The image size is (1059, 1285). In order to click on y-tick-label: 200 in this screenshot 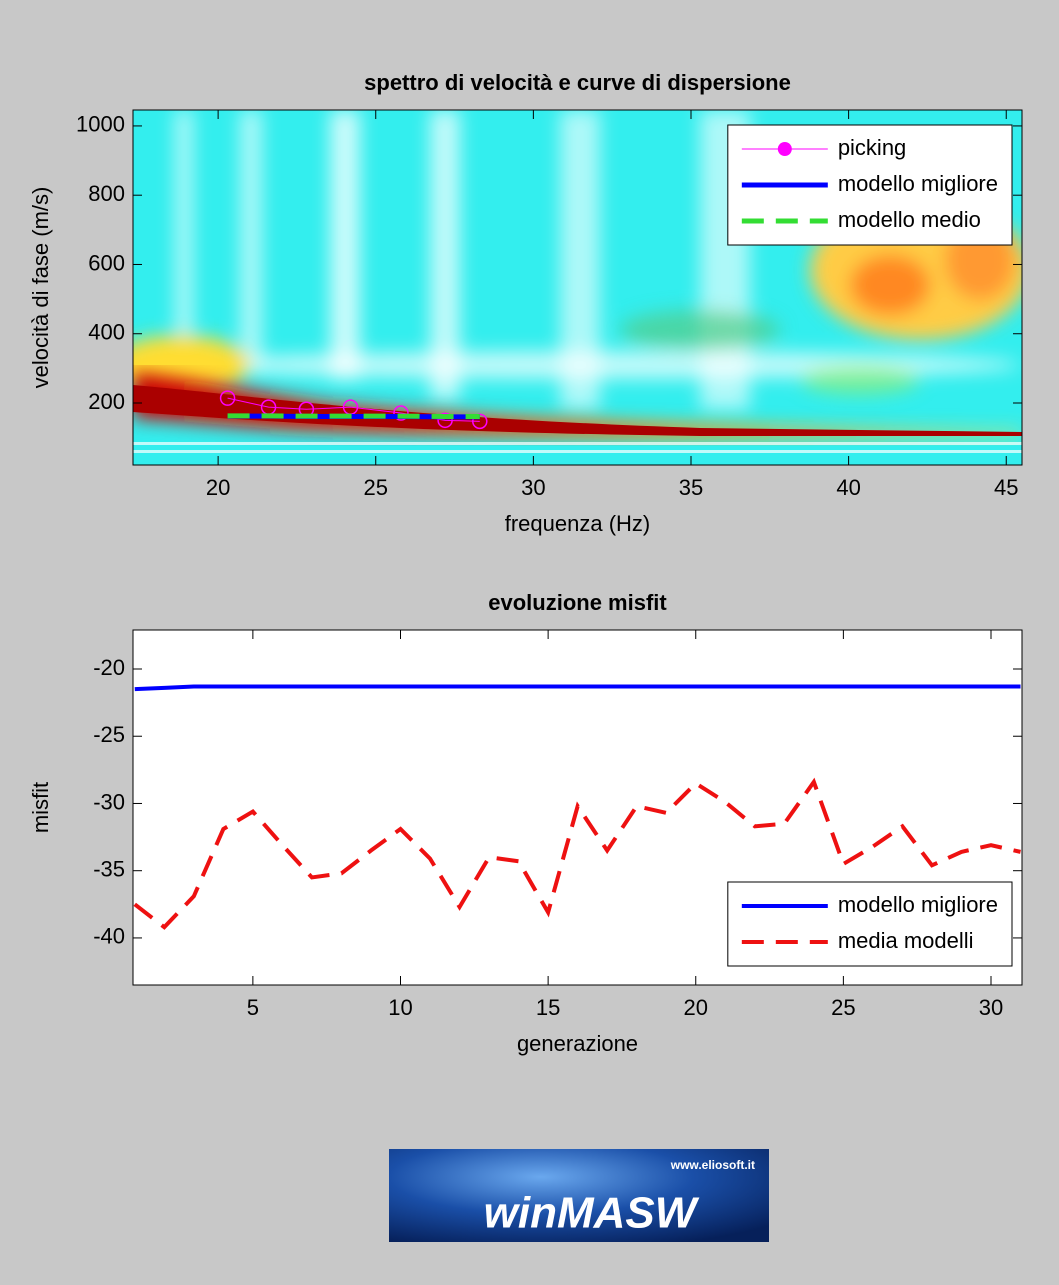, I will do `click(106, 401)`.